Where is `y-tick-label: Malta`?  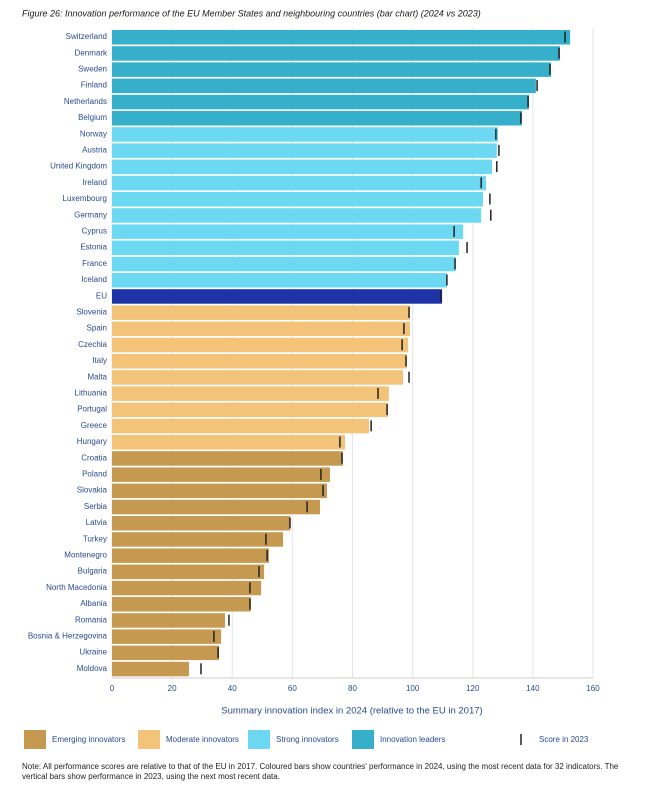
y-tick-label: Malta is located at coordinates (97, 376).